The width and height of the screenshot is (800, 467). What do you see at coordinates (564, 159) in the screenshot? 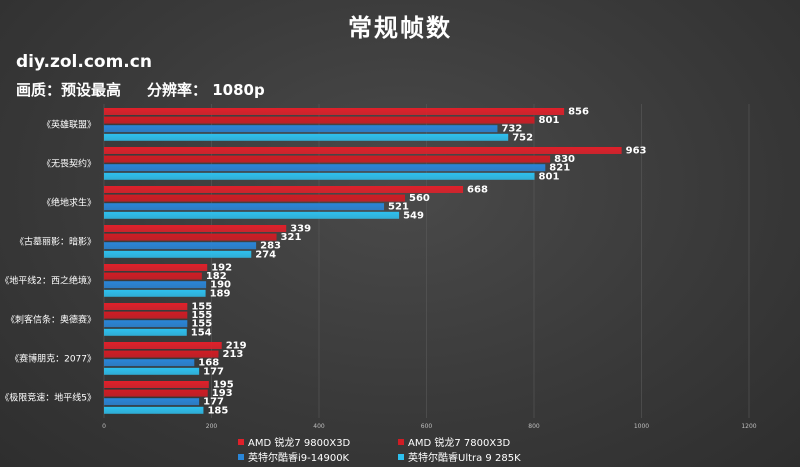
I see `bar-value-label: 830` at bounding box center [564, 159].